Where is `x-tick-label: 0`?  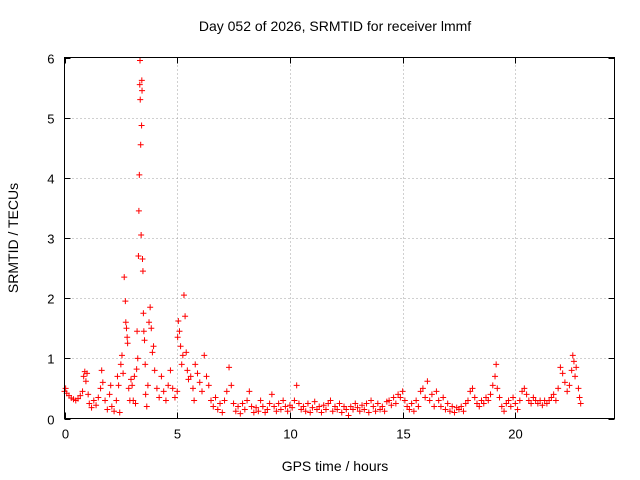 x-tick-label: 0 is located at coordinates (65, 434).